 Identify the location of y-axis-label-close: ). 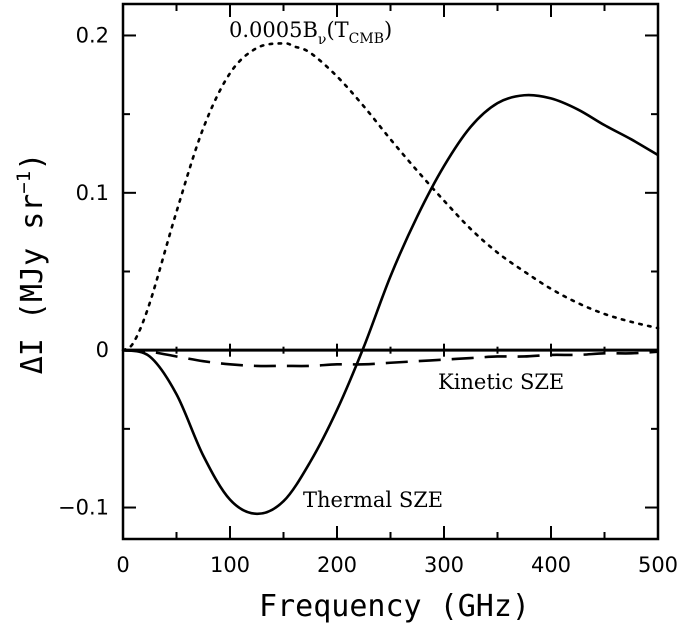
(32, 162).